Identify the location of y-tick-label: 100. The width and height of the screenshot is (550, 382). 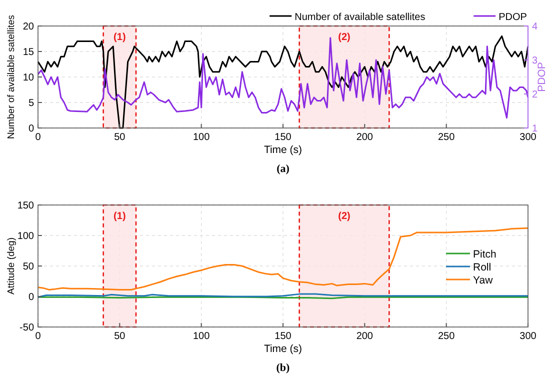
(25, 236).